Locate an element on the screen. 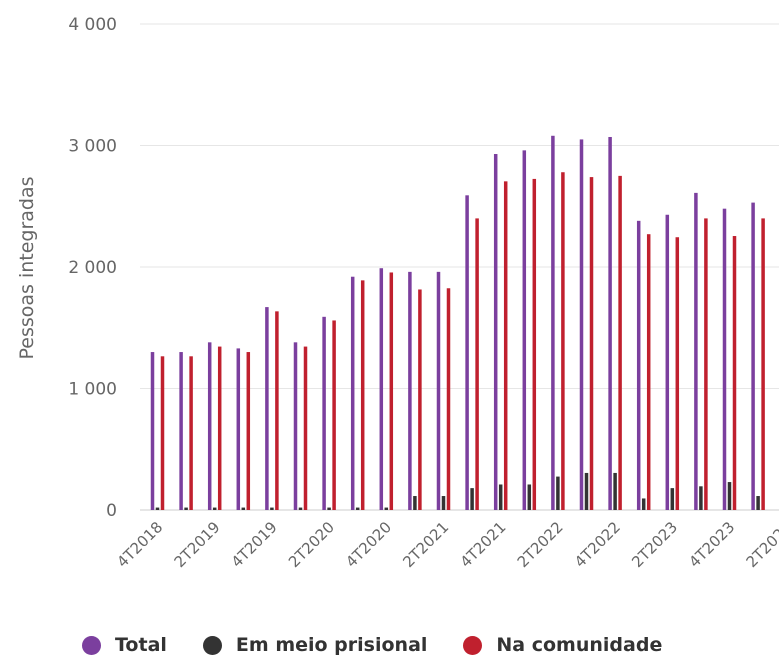 The image size is (779, 661). bar-na-comunidade-1T2022 is located at coordinates (534, 344).